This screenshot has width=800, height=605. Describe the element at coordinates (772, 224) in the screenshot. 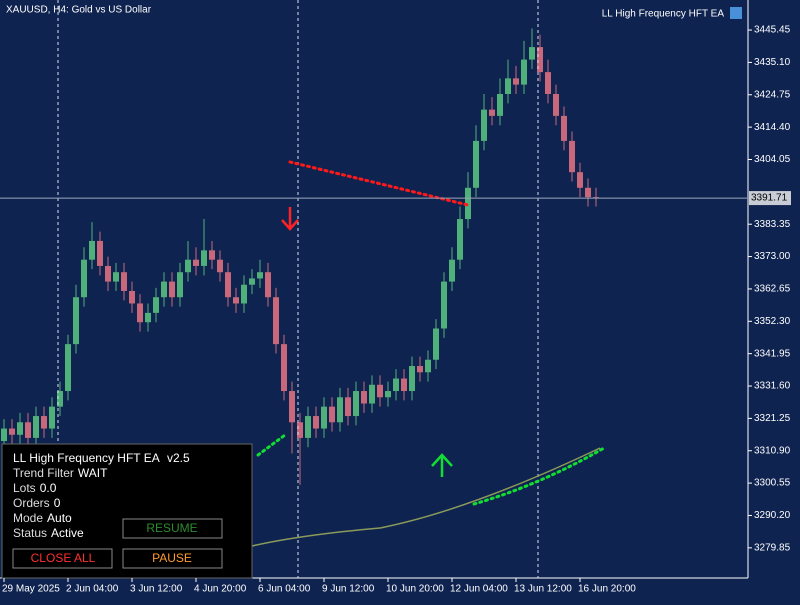

I see `y-tick-label: 3383.35` at that location.